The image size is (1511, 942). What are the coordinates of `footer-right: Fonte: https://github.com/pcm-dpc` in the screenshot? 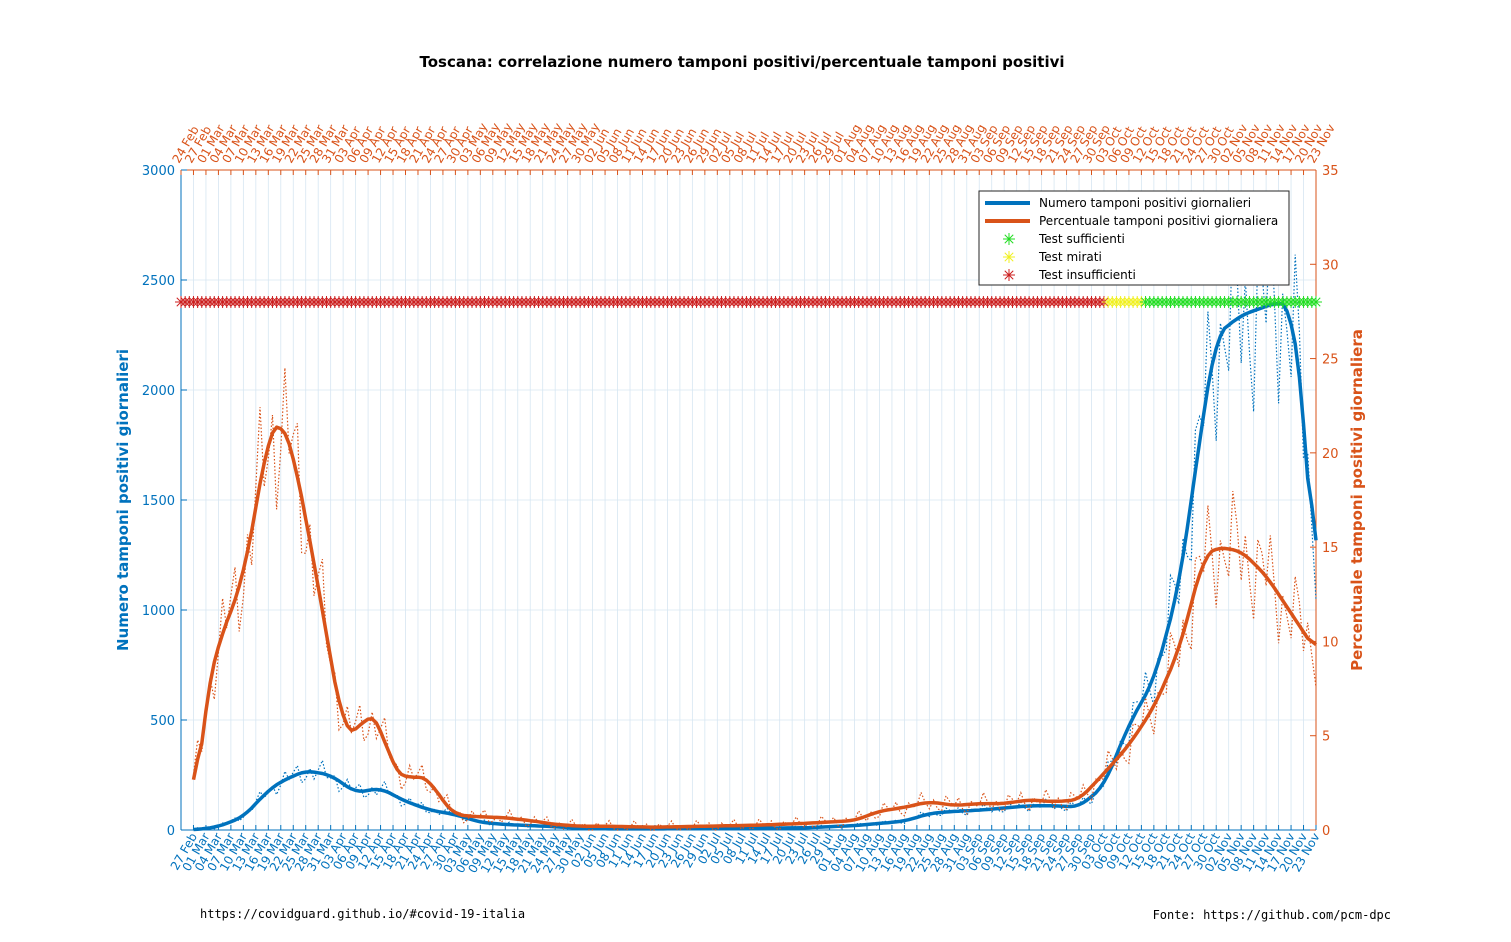 It's located at (1272, 915).